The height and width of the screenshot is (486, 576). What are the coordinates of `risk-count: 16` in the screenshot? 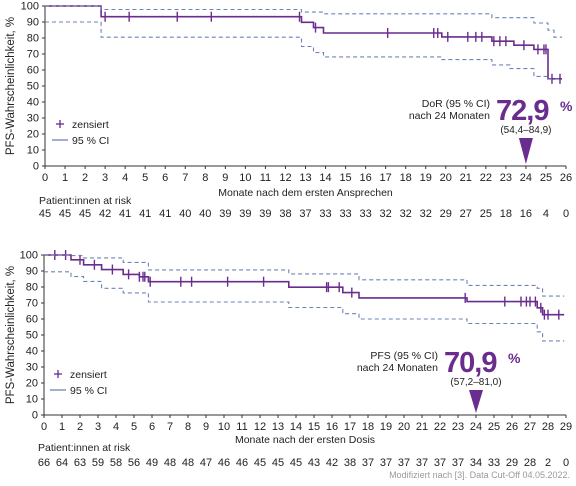 It's located at (526, 214).